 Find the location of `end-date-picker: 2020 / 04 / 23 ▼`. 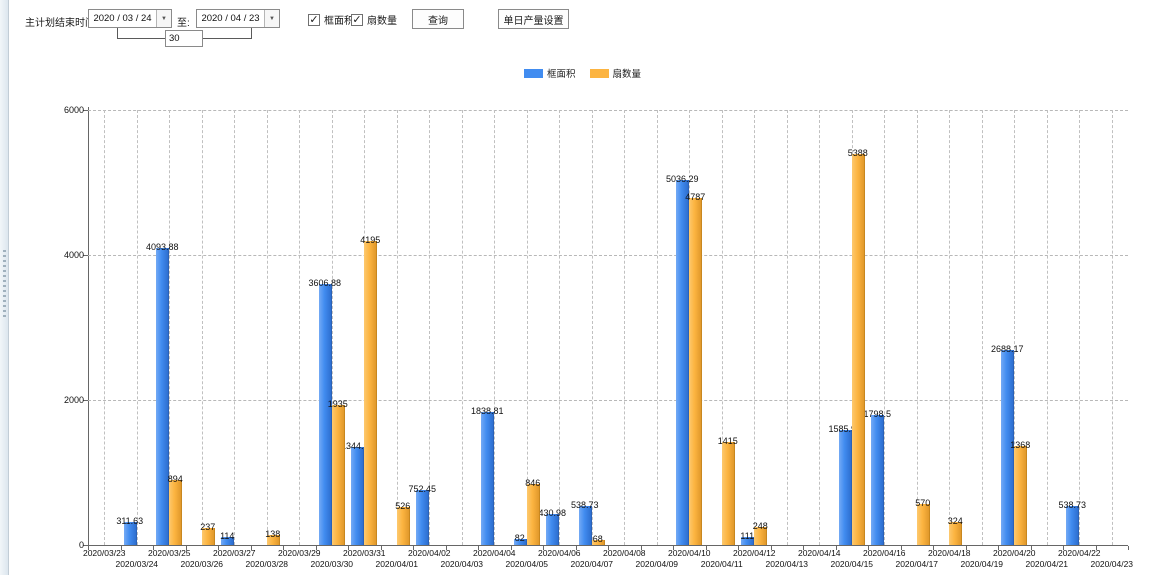

end-date-picker: 2020 / 04 / 23 ▼ is located at coordinates (238, 18).